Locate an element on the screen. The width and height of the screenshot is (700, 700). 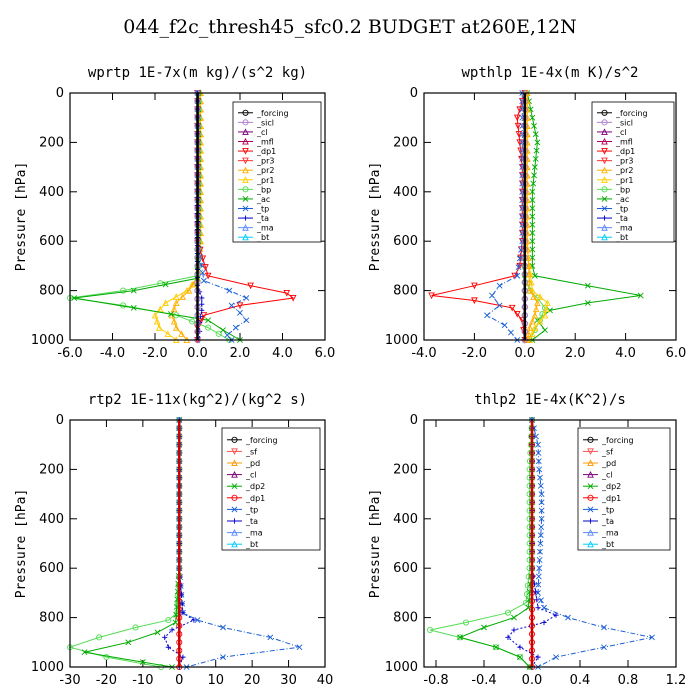
y-tick-label: 1000 is located at coordinates (401, 340).